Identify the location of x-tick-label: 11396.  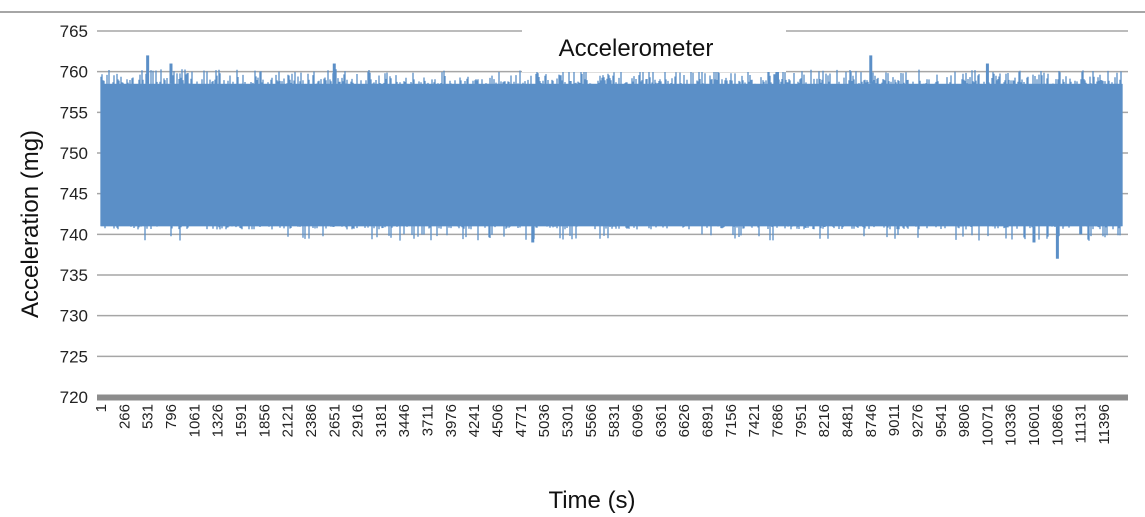
(1104, 424).